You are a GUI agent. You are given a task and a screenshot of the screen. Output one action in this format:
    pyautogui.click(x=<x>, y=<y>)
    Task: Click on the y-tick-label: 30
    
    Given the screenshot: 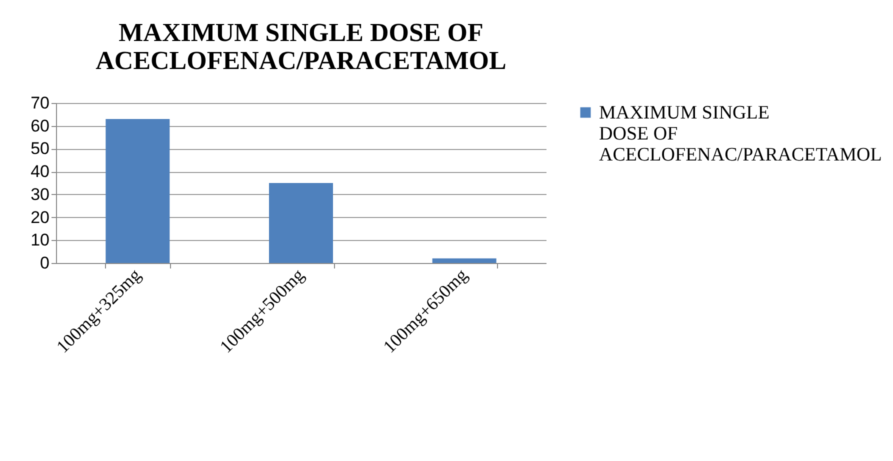 What is the action you would take?
    pyautogui.click(x=40, y=194)
    